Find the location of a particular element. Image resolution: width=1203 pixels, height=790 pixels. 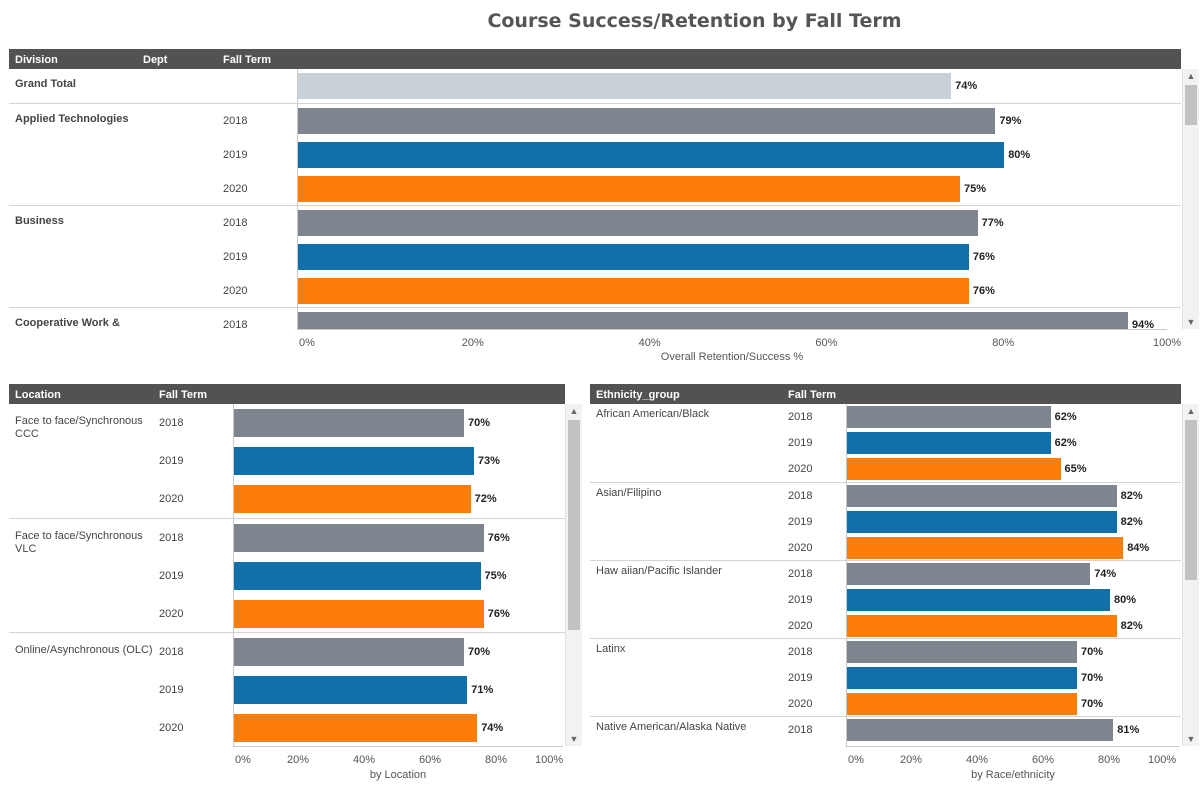

location-column-header: Location is located at coordinates (38, 395).